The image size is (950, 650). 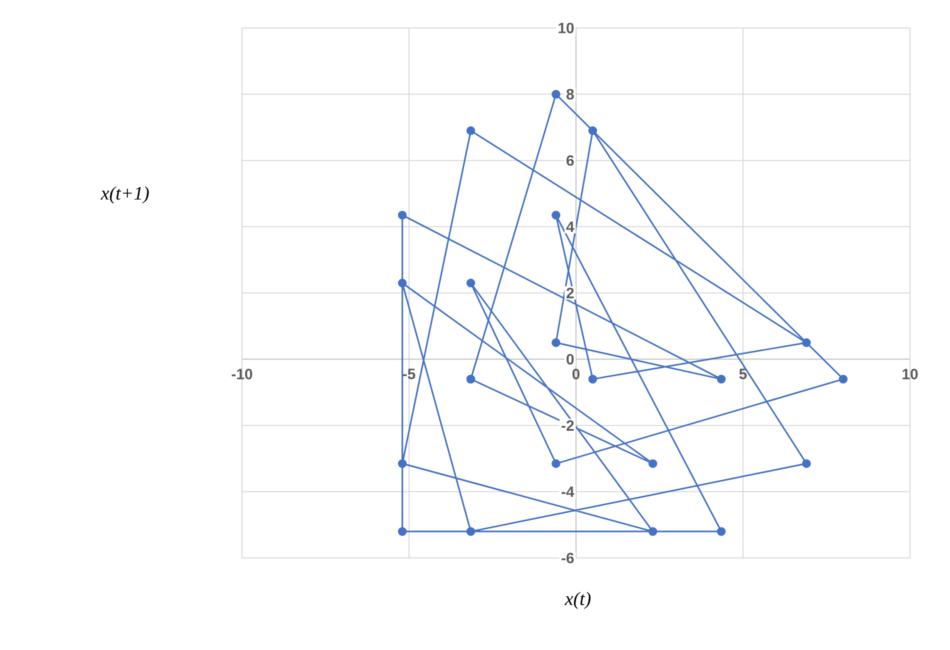 I want to click on y-tick-label: 4, so click(x=570, y=227).